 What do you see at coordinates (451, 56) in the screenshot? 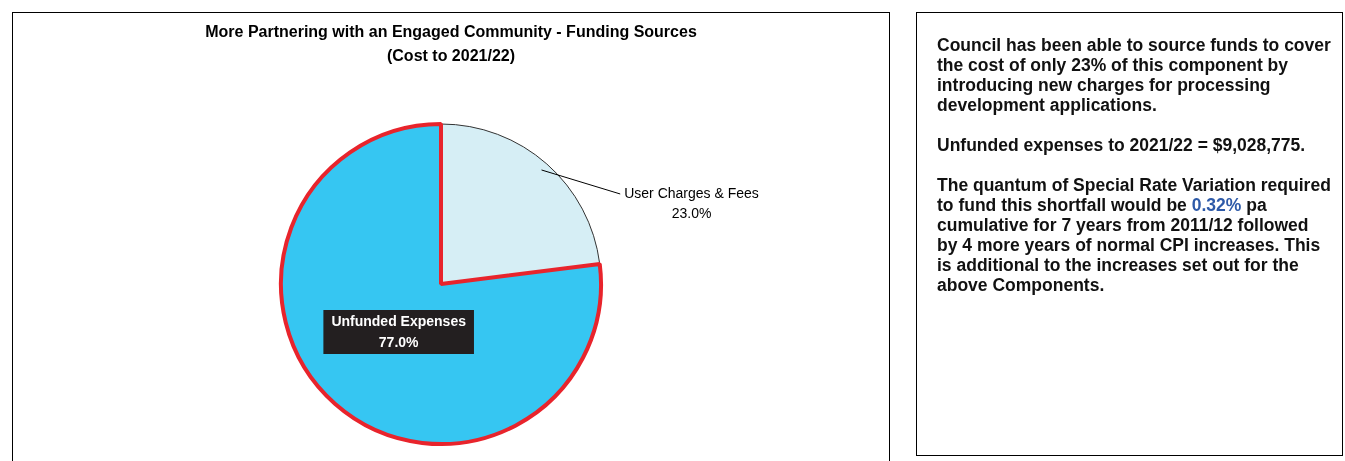
I see `chart-subtitle: (Cost to 2021/22)` at bounding box center [451, 56].